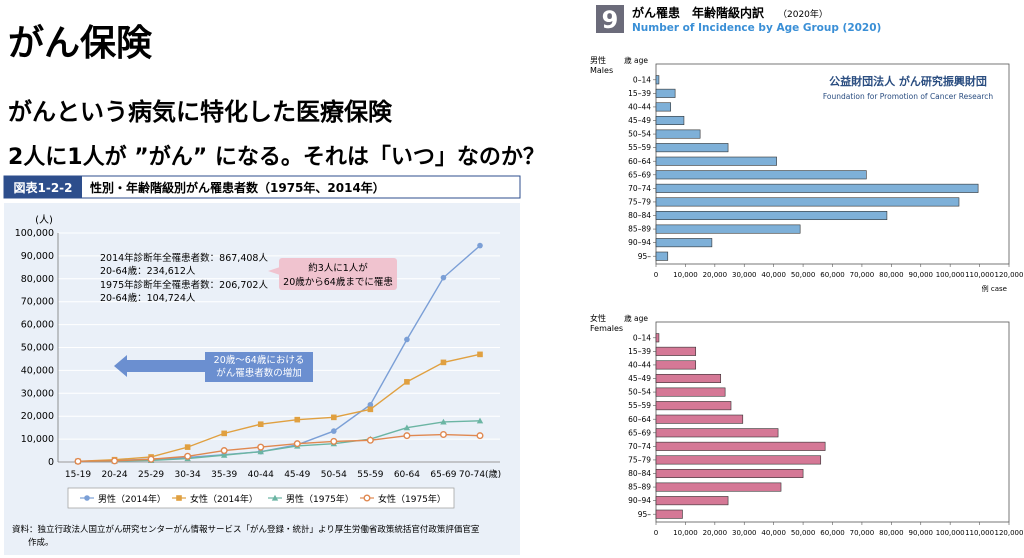  I want to click on page-subtitle: がんという病気に特化した医療保険, so click(200, 112).